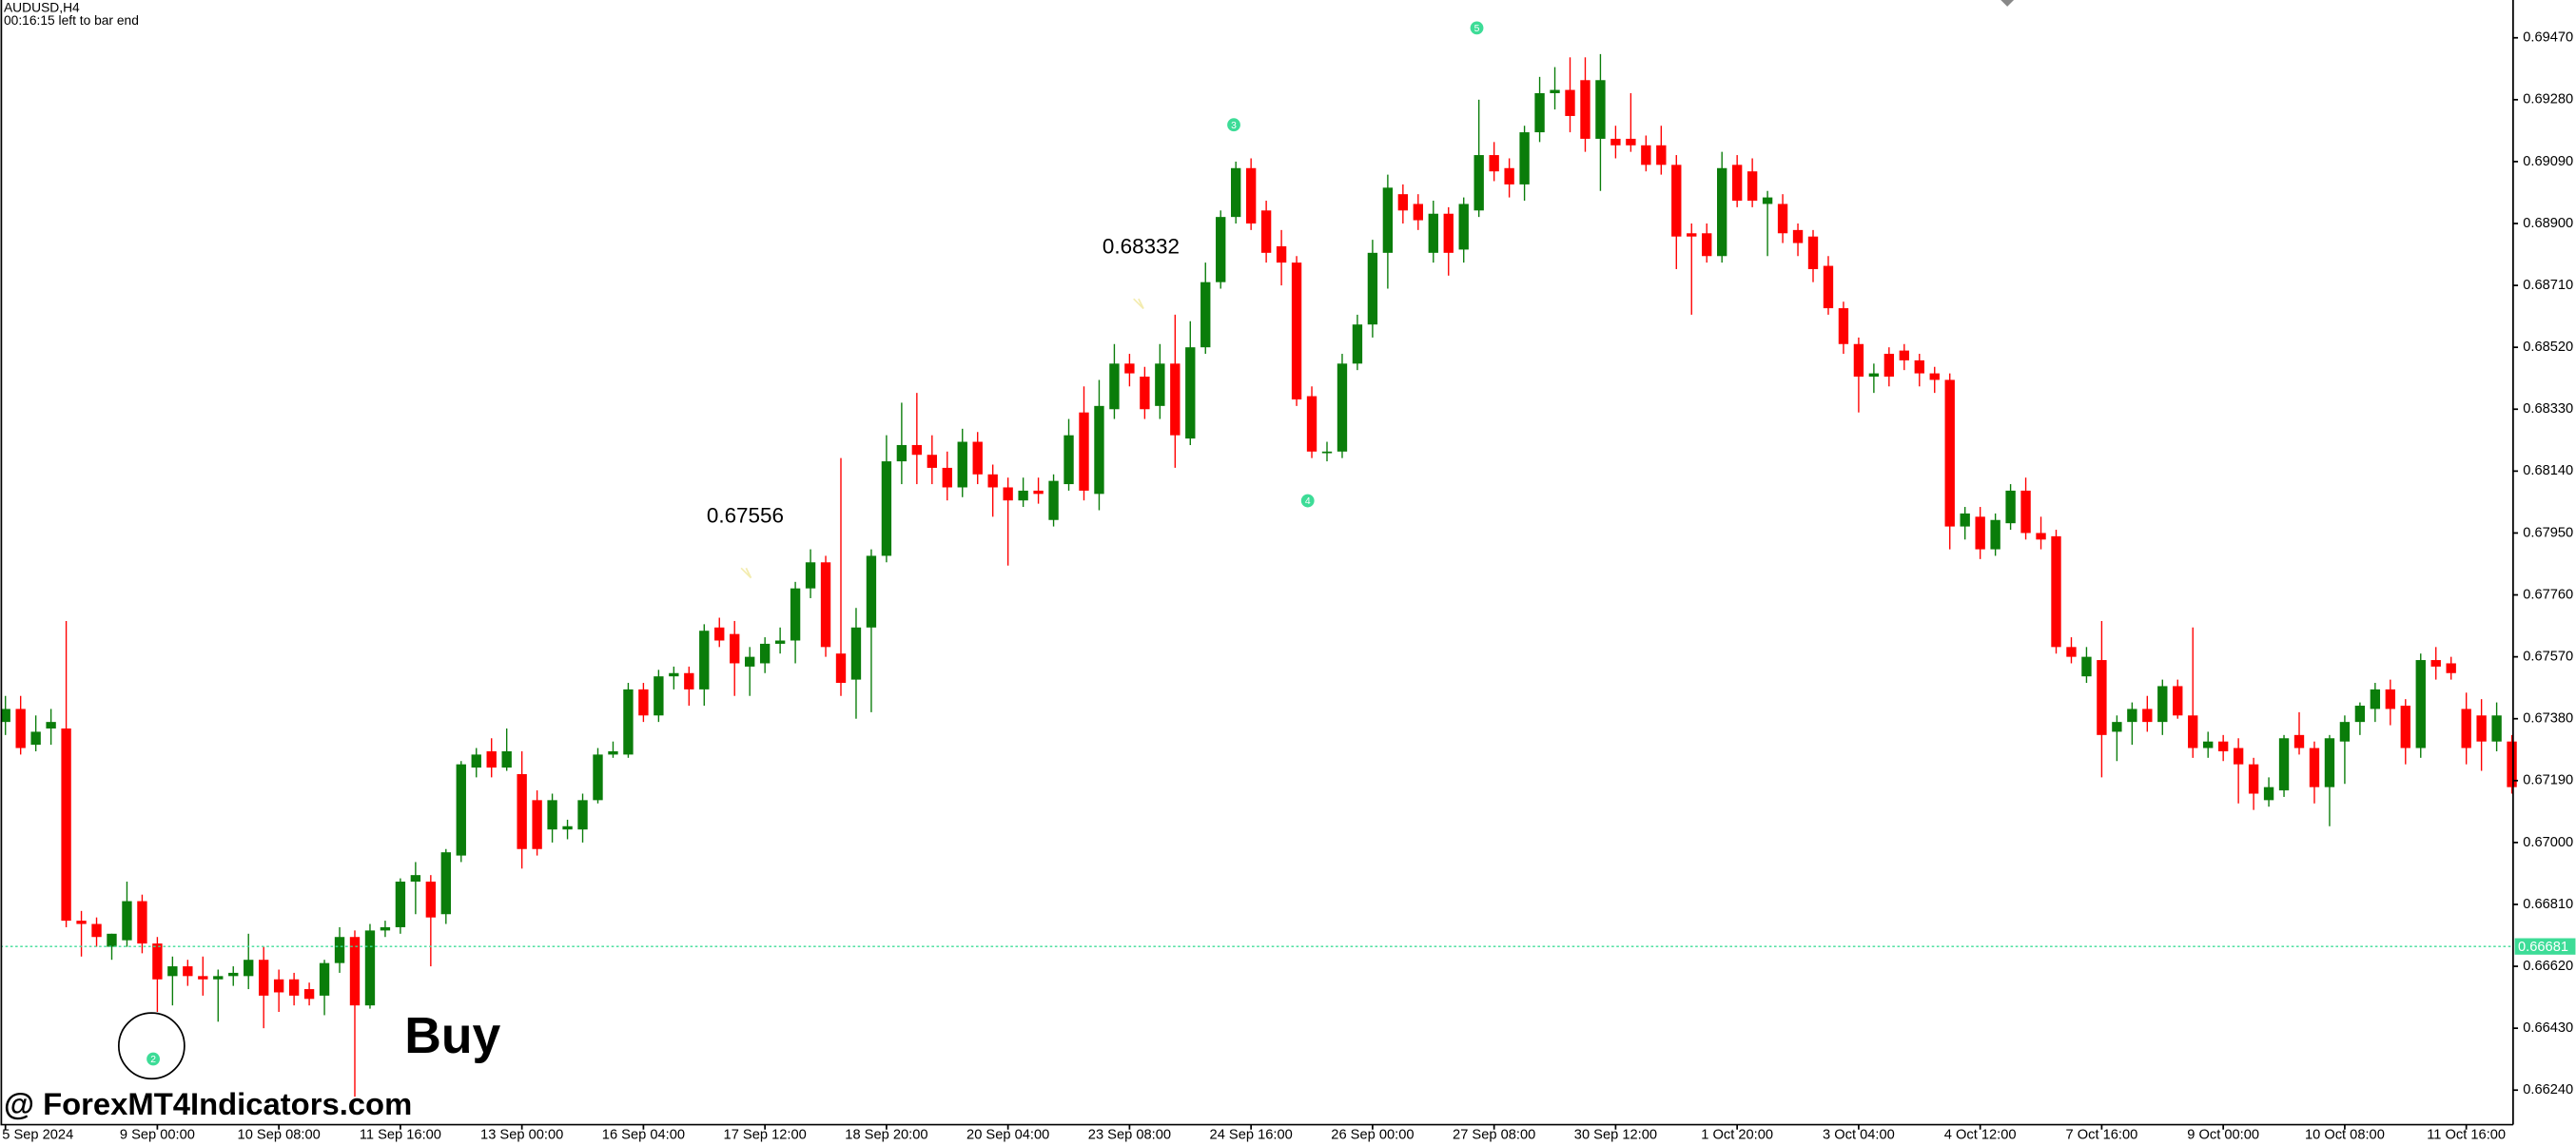  What do you see at coordinates (2548, 347) in the screenshot?
I see `y-tick-label: 0.68520` at bounding box center [2548, 347].